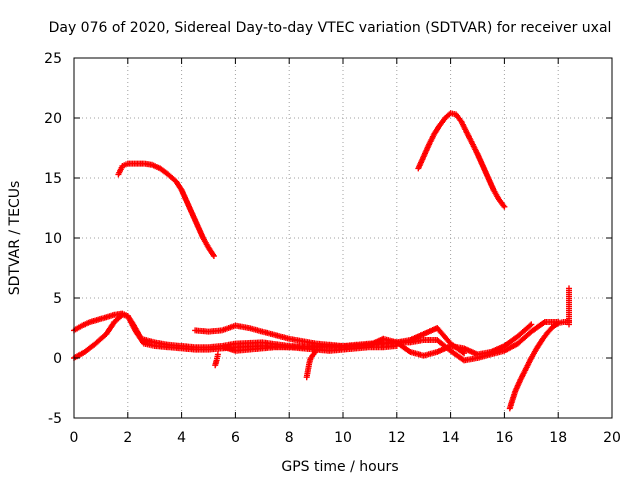  I want to click on x-axis-label: GPS time / hours, so click(339, 467).